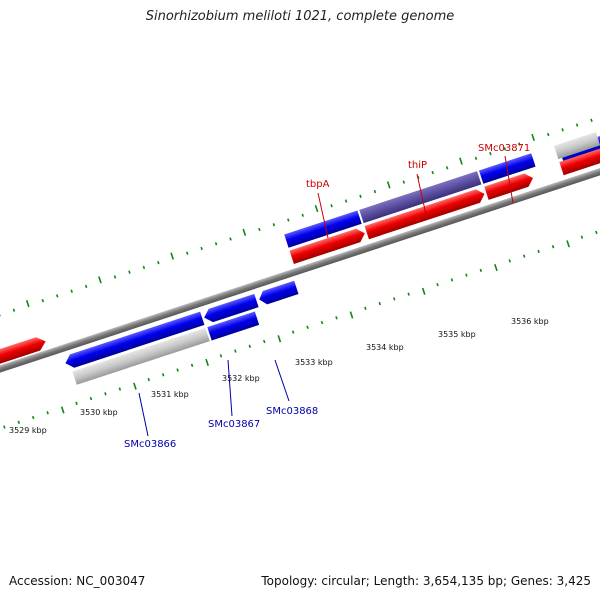 The image size is (600, 600). Describe the element at coordinates (292, 411) in the screenshot. I see `gene-label-SMc03868: SMc03868` at that location.